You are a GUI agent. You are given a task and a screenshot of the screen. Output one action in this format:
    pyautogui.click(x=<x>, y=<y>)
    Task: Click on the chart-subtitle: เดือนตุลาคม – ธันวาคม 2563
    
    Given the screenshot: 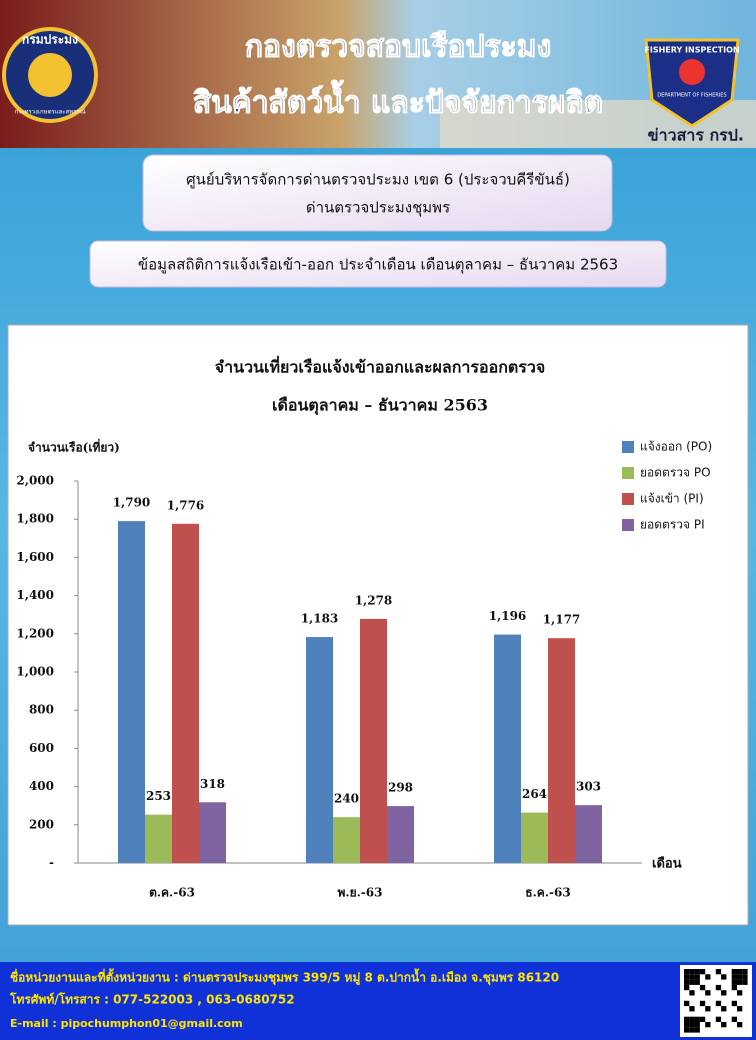 What is the action you would take?
    pyautogui.click(x=380, y=406)
    